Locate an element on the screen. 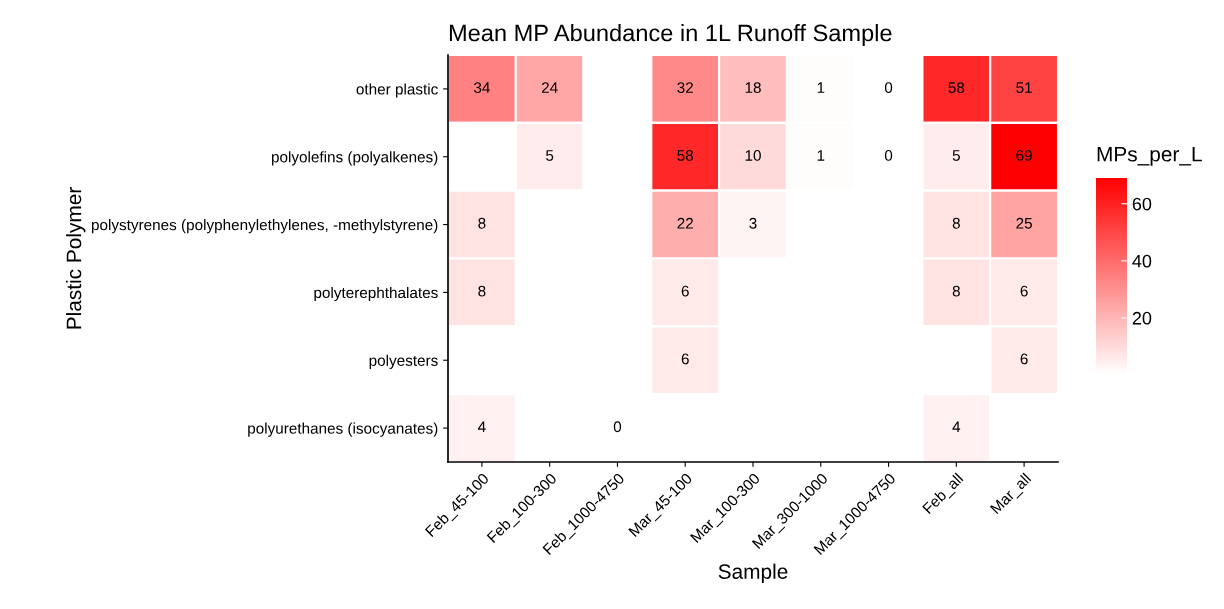 Image resolution: width=1224 pixels, height=609 pixels. x-axis-title: Sample is located at coordinates (753, 573).